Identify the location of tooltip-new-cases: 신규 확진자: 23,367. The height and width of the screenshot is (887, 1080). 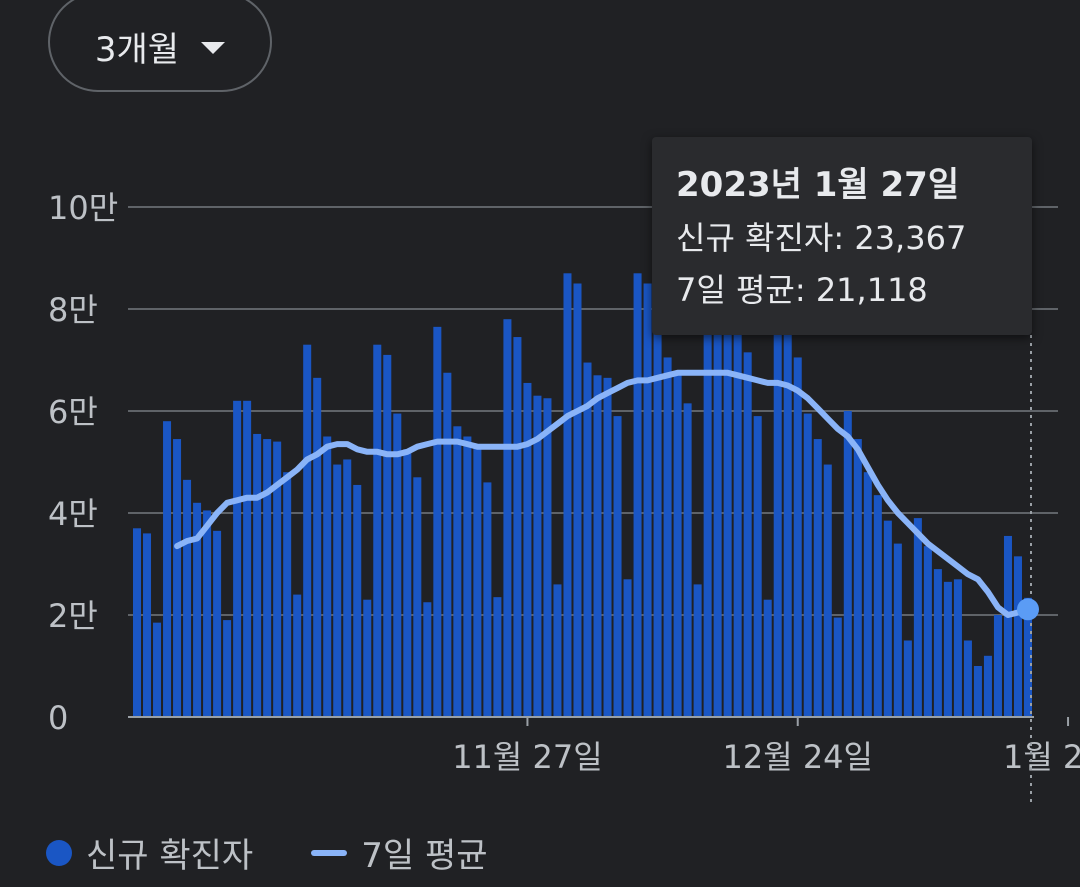
(821, 238).